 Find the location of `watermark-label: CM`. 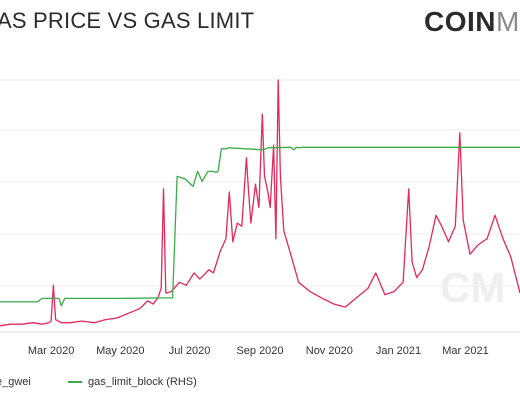

watermark-label: CM is located at coordinates (472, 287).